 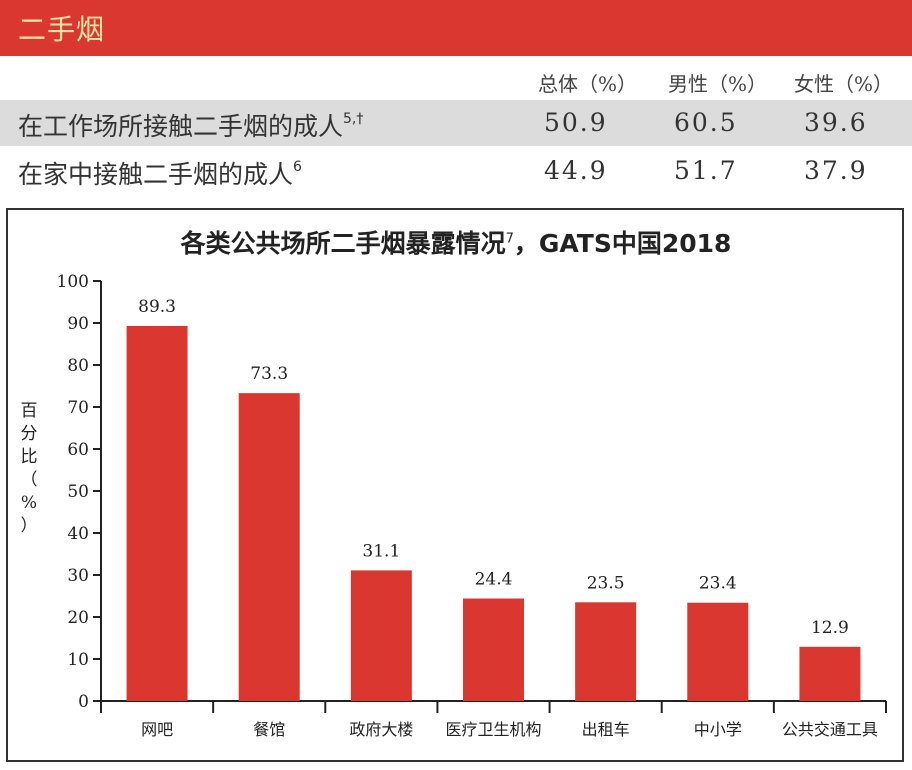 What do you see at coordinates (456, 123) in the screenshot?
I see `table-row: 在工作场所接触二手烟的成人5,† 50.9 60.5 39.6` at bounding box center [456, 123].